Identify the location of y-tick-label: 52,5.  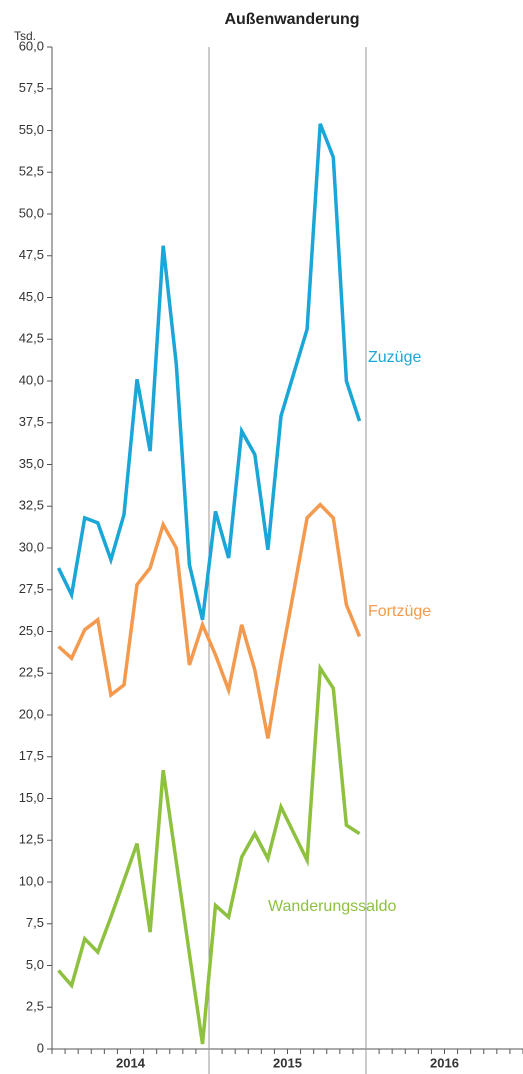
(31, 171).